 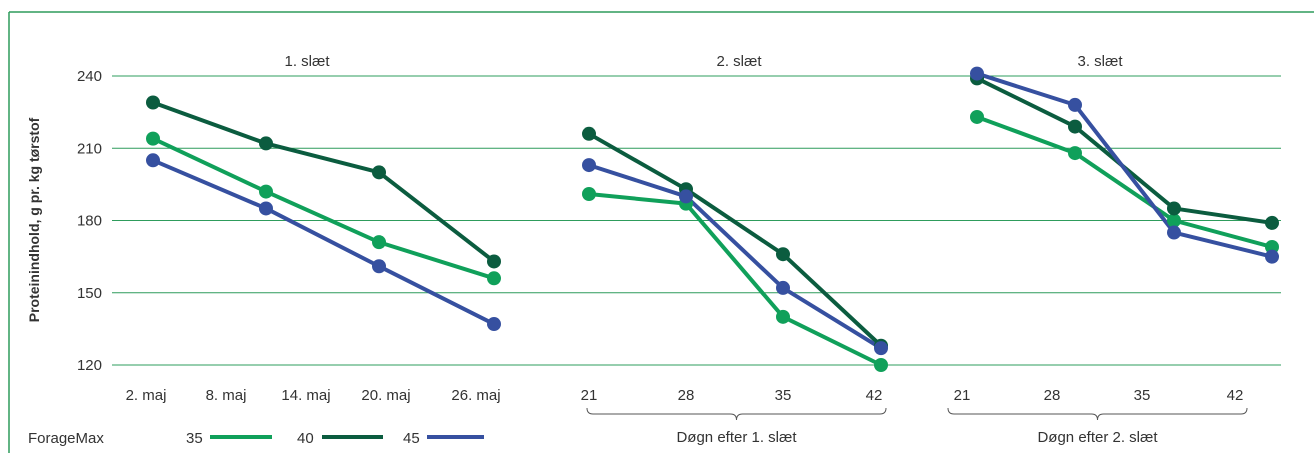 I want to click on x-tick-label: 2. maj, so click(x=146, y=395).